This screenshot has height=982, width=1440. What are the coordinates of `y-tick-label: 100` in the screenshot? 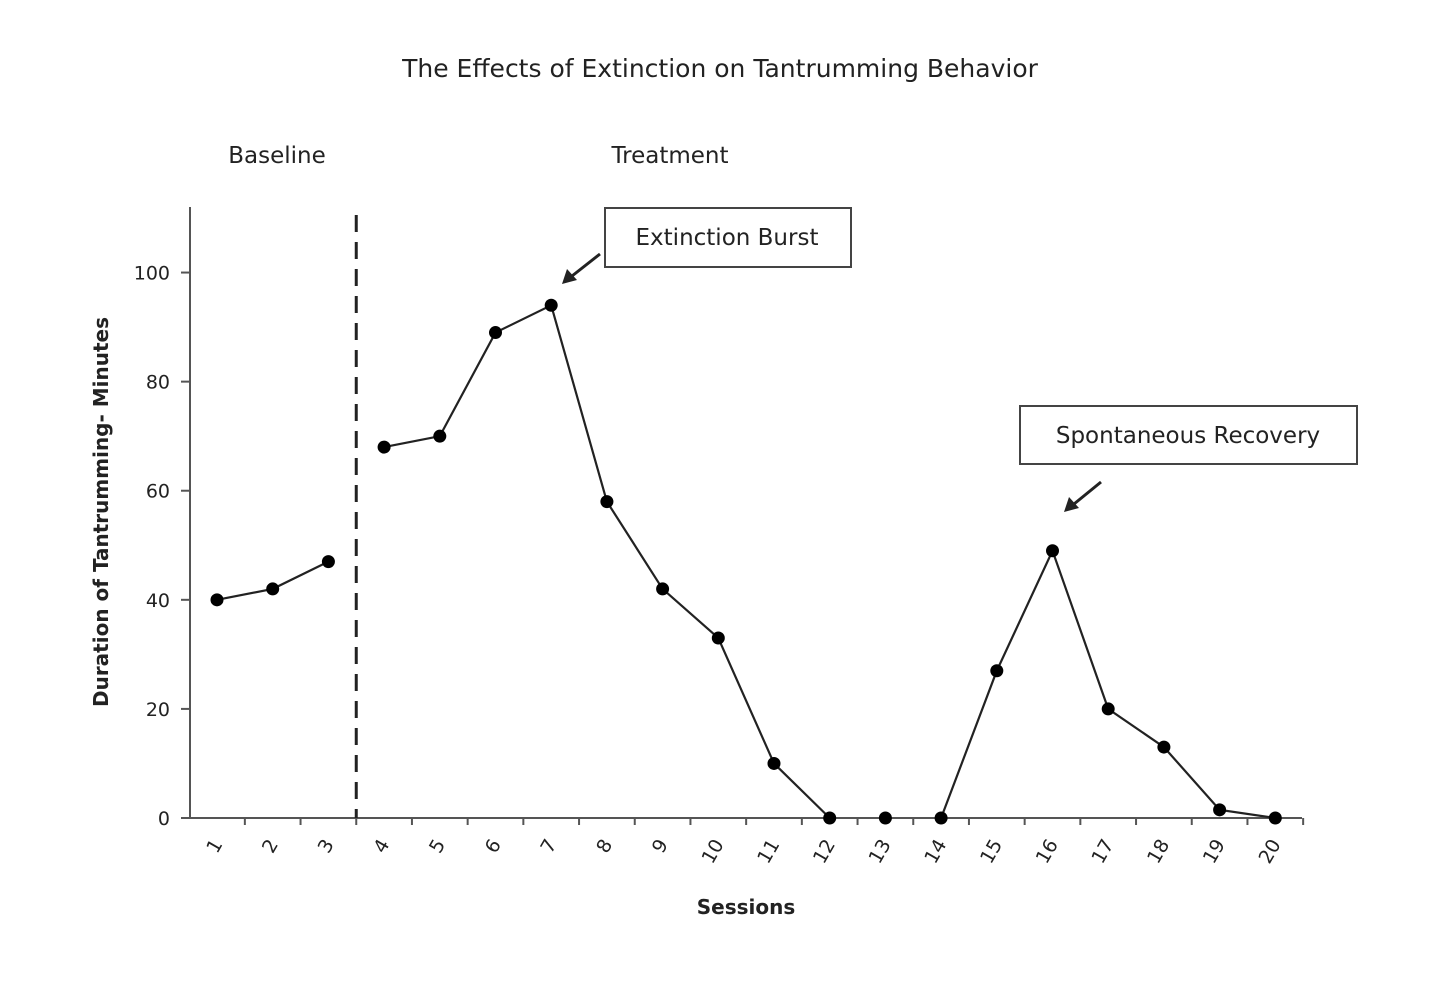 It's located at (152, 274).